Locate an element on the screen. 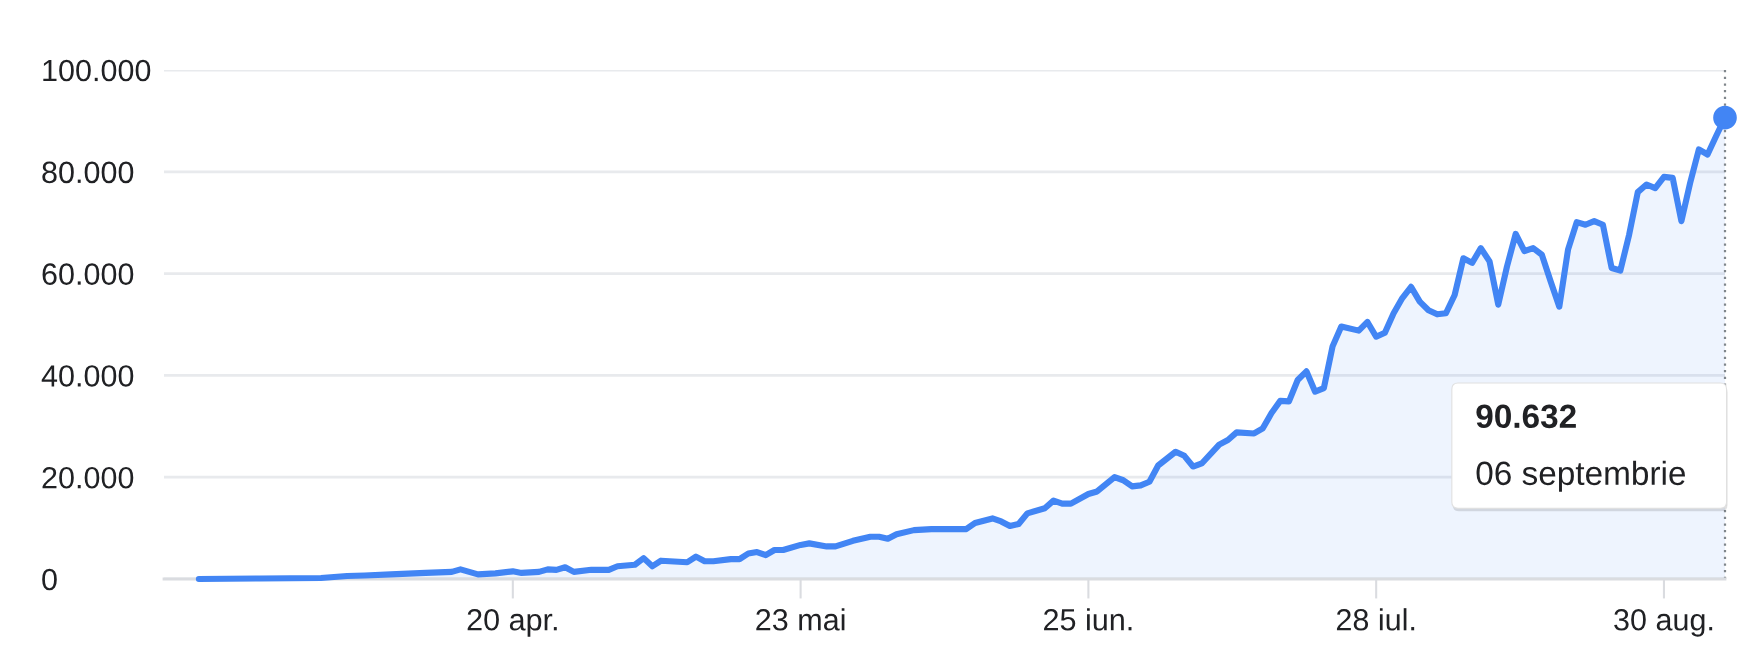 The width and height of the screenshot is (1745, 650). annotation: 90.632 is located at coordinates (1526, 416).